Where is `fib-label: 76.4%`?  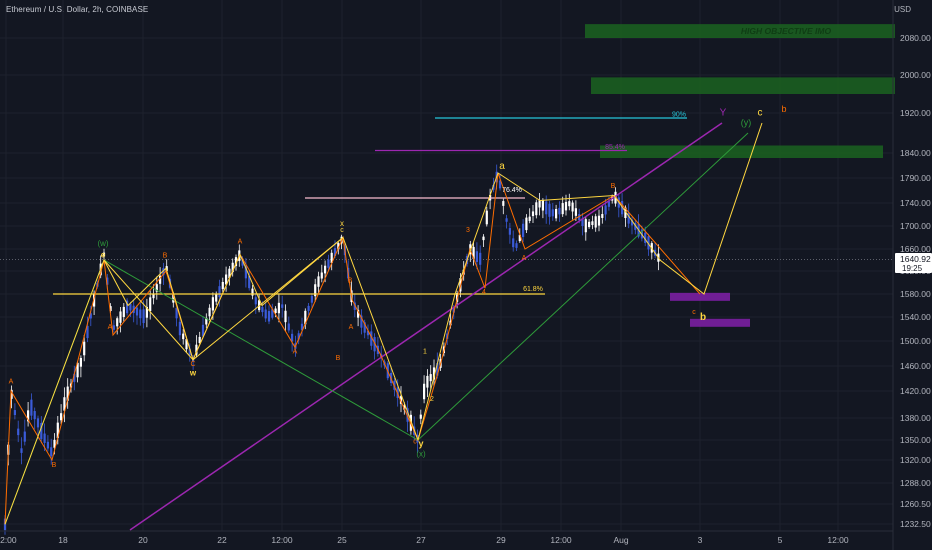
fib-label: 76.4% is located at coordinates (512, 190).